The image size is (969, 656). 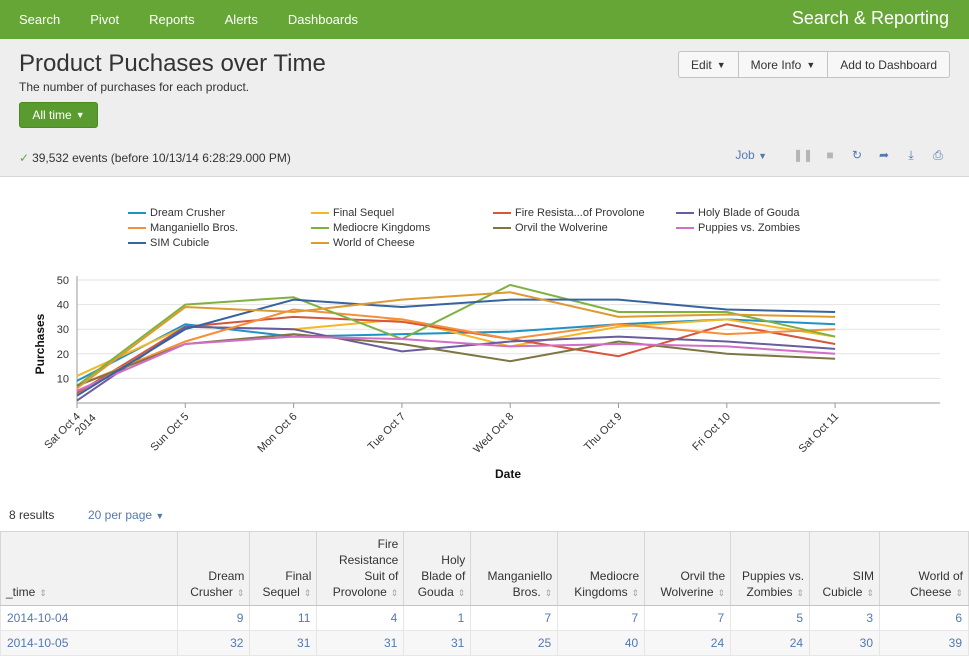 What do you see at coordinates (569, 213) in the screenshot?
I see `legend-item: Fire Resista...of Provolone` at bounding box center [569, 213].